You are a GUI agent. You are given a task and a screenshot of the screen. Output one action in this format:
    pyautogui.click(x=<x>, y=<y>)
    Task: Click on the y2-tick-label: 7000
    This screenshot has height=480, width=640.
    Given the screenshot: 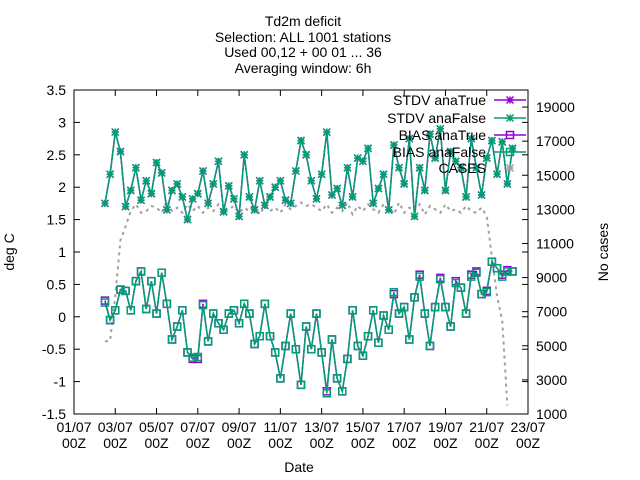 What is the action you would take?
    pyautogui.click(x=551, y=312)
    